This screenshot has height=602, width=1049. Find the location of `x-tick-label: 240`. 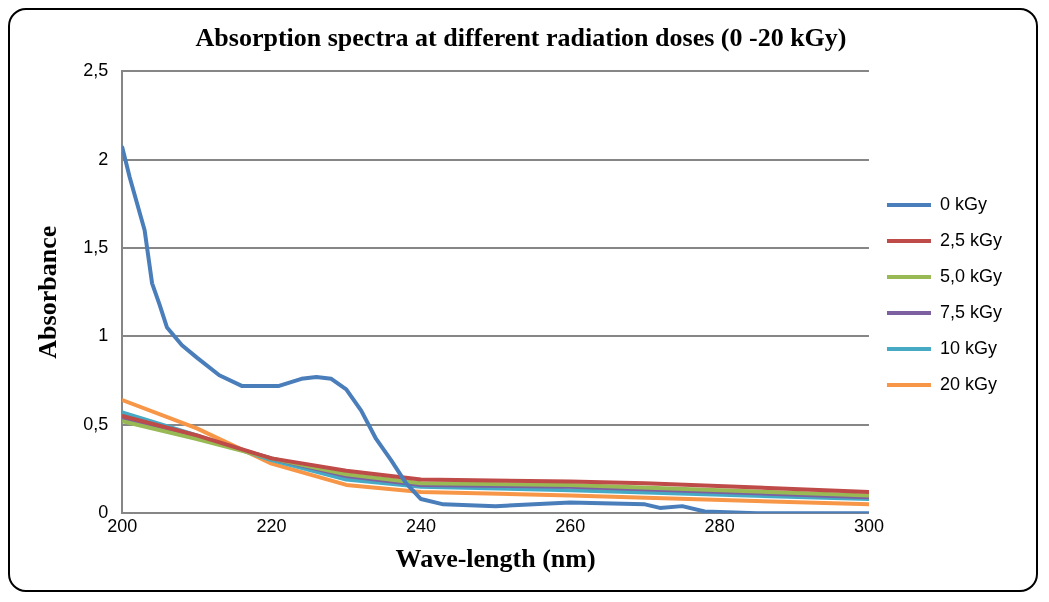

x-tick-label: 240 is located at coordinates (420, 525).